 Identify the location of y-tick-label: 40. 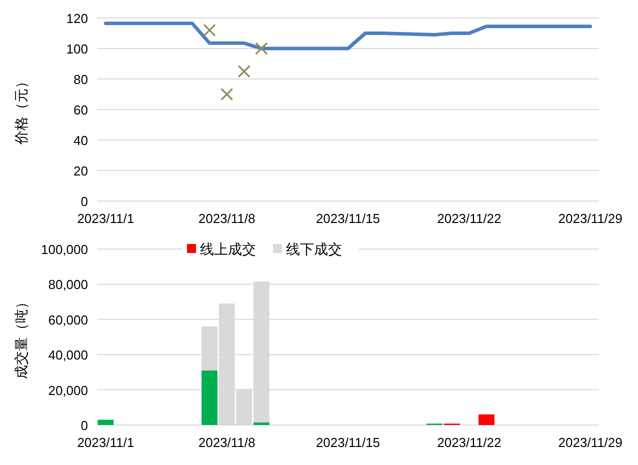
(81, 140).